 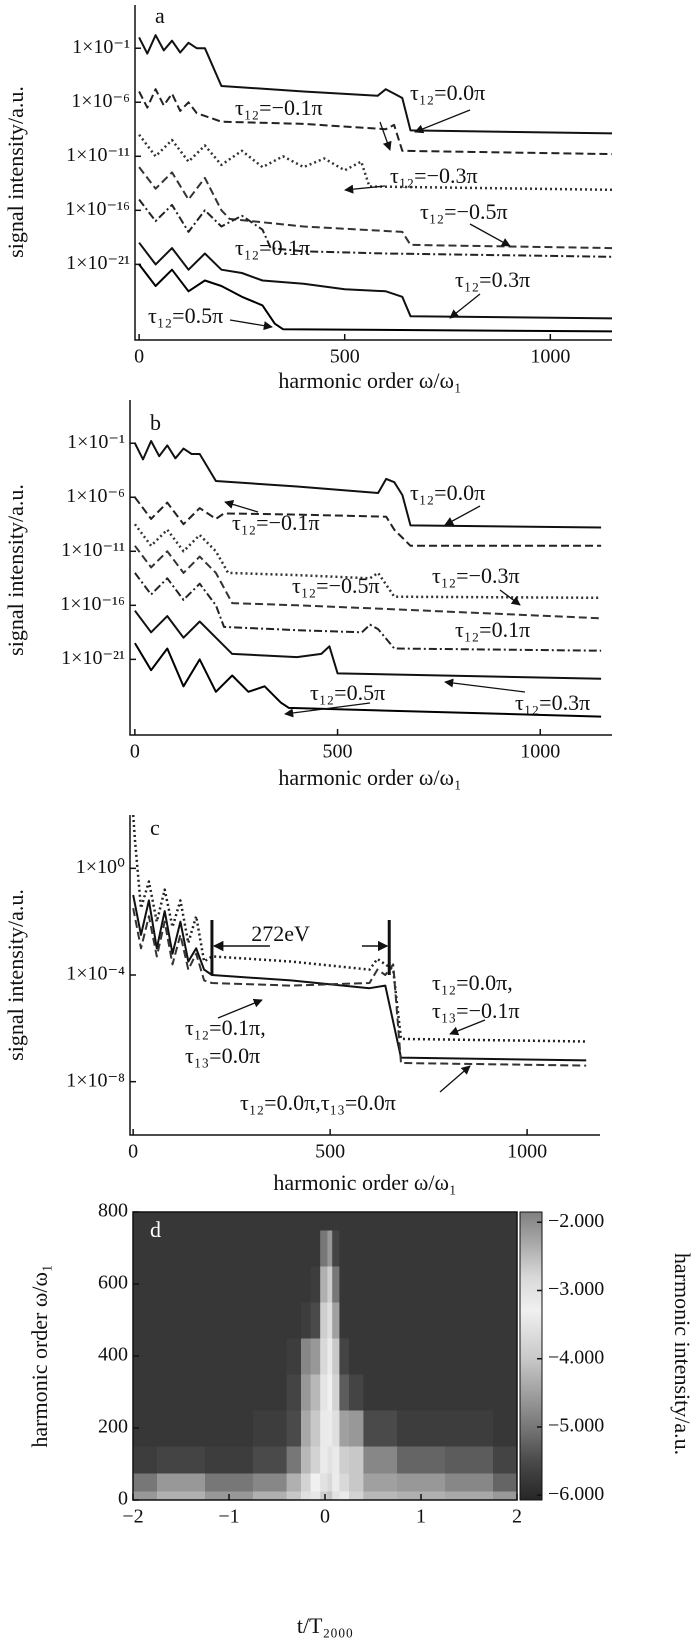 What do you see at coordinates (682, 1354) in the screenshot?
I see `colorbar-title: harmonic intensity/a.u.` at bounding box center [682, 1354].